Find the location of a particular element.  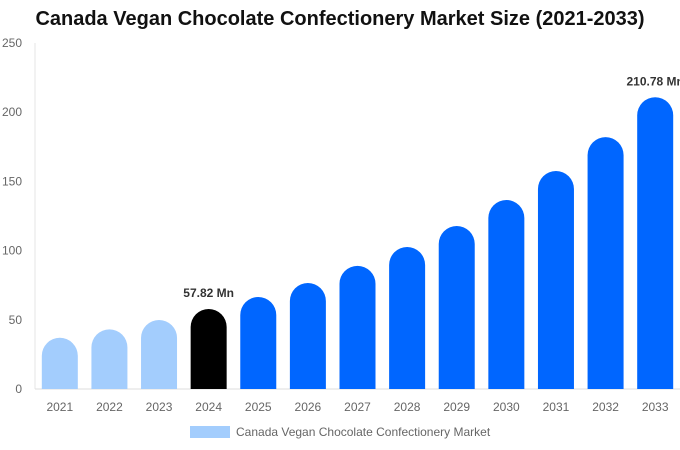

x-tick-label: 2025 is located at coordinates (258, 407).